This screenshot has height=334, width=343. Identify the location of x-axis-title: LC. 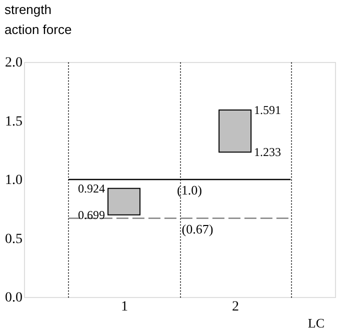
(316, 323).